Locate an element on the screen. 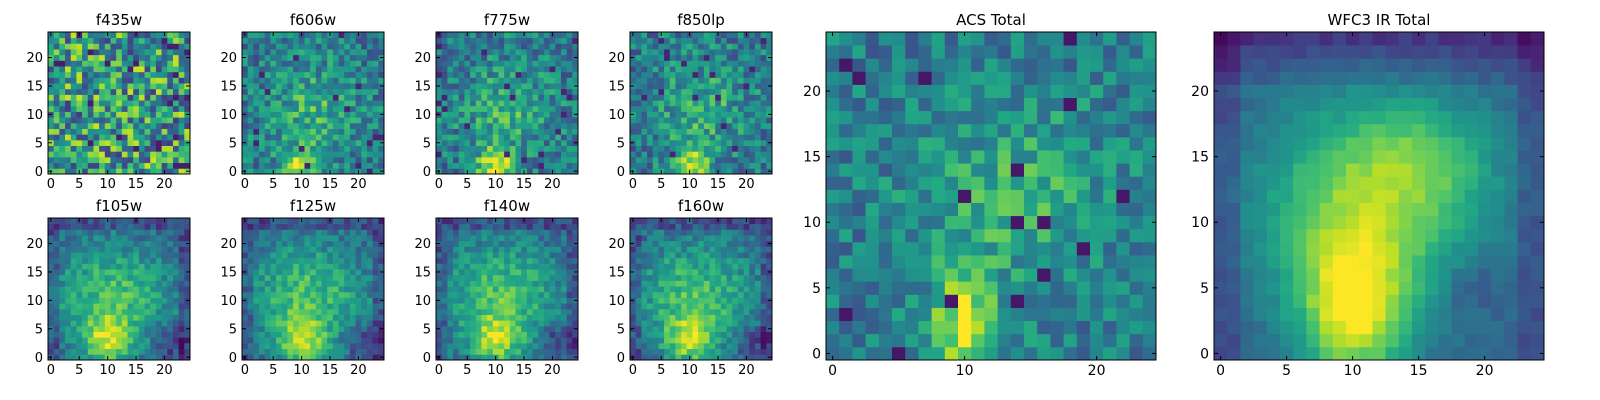 Image resolution: width=1600 pixels, height=400 pixels. x-tick-label: 5 is located at coordinates (273, 370).